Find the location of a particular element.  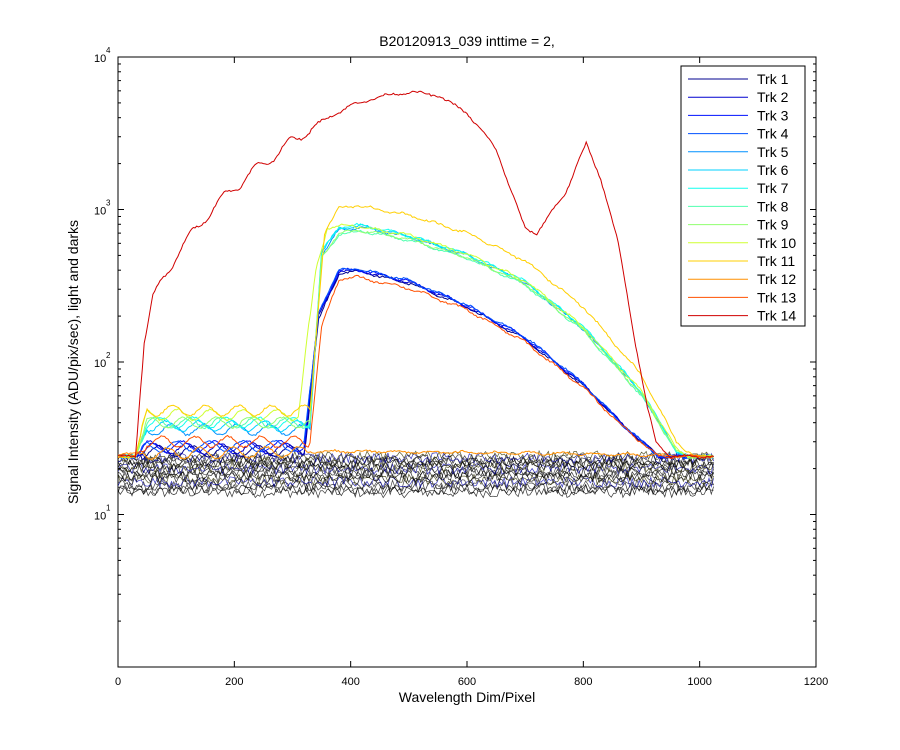

y-tick-exponent: 4 is located at coordinates (108, 50).